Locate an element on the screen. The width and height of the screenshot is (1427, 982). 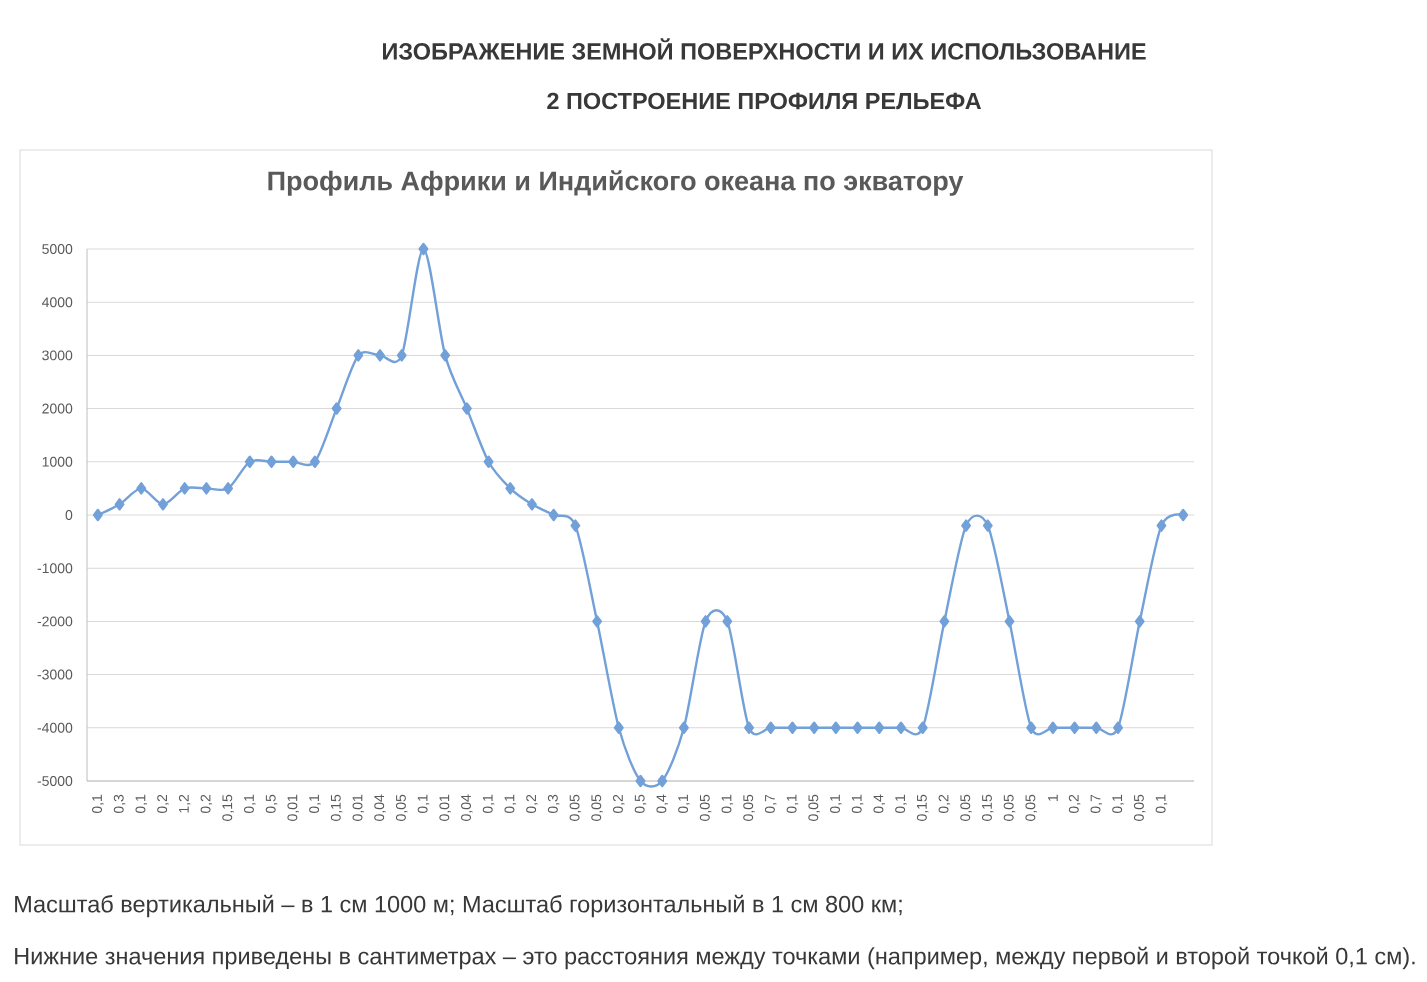
y-tick-label: -5000 is located at coordinates (55, 781).